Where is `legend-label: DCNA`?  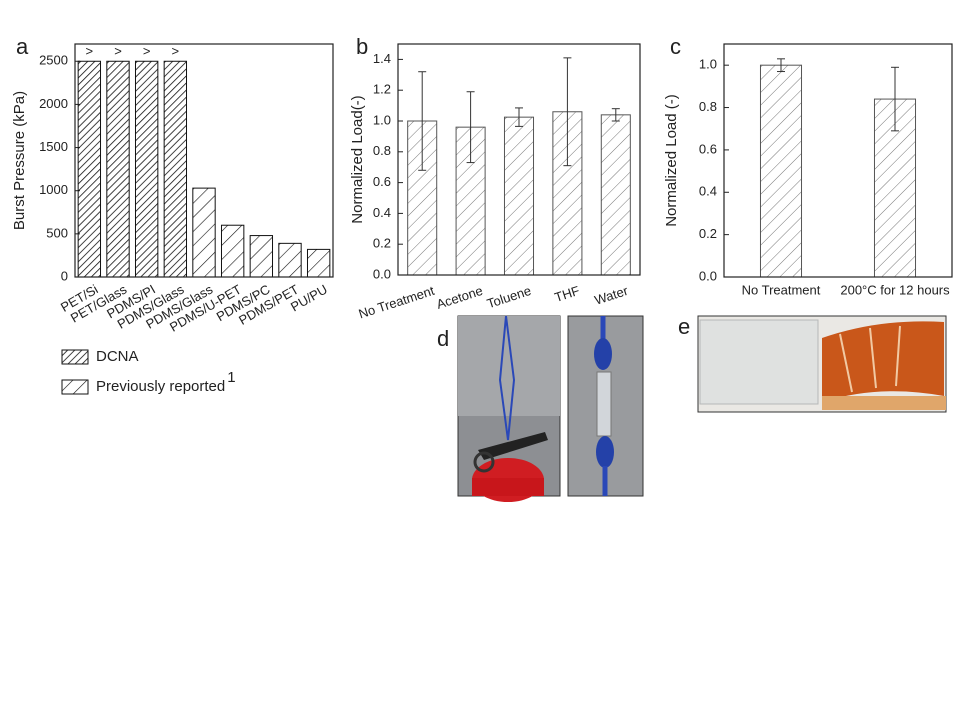
legend-label: DCNA is located at coordinates (117, 356).